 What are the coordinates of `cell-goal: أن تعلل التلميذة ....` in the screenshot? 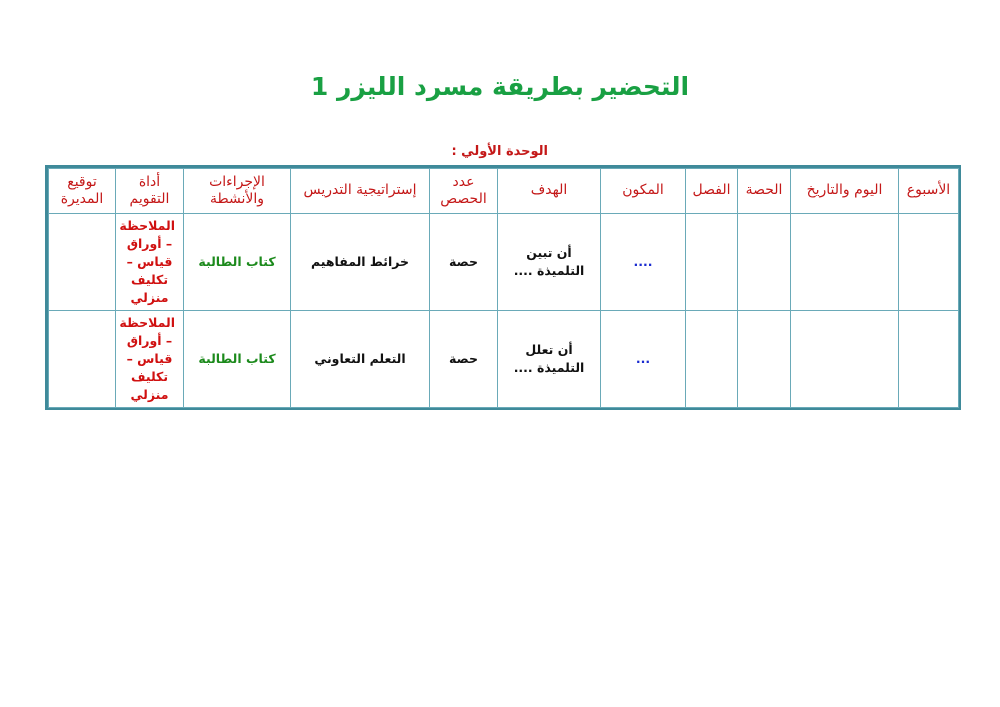 It's located at (549, 359).